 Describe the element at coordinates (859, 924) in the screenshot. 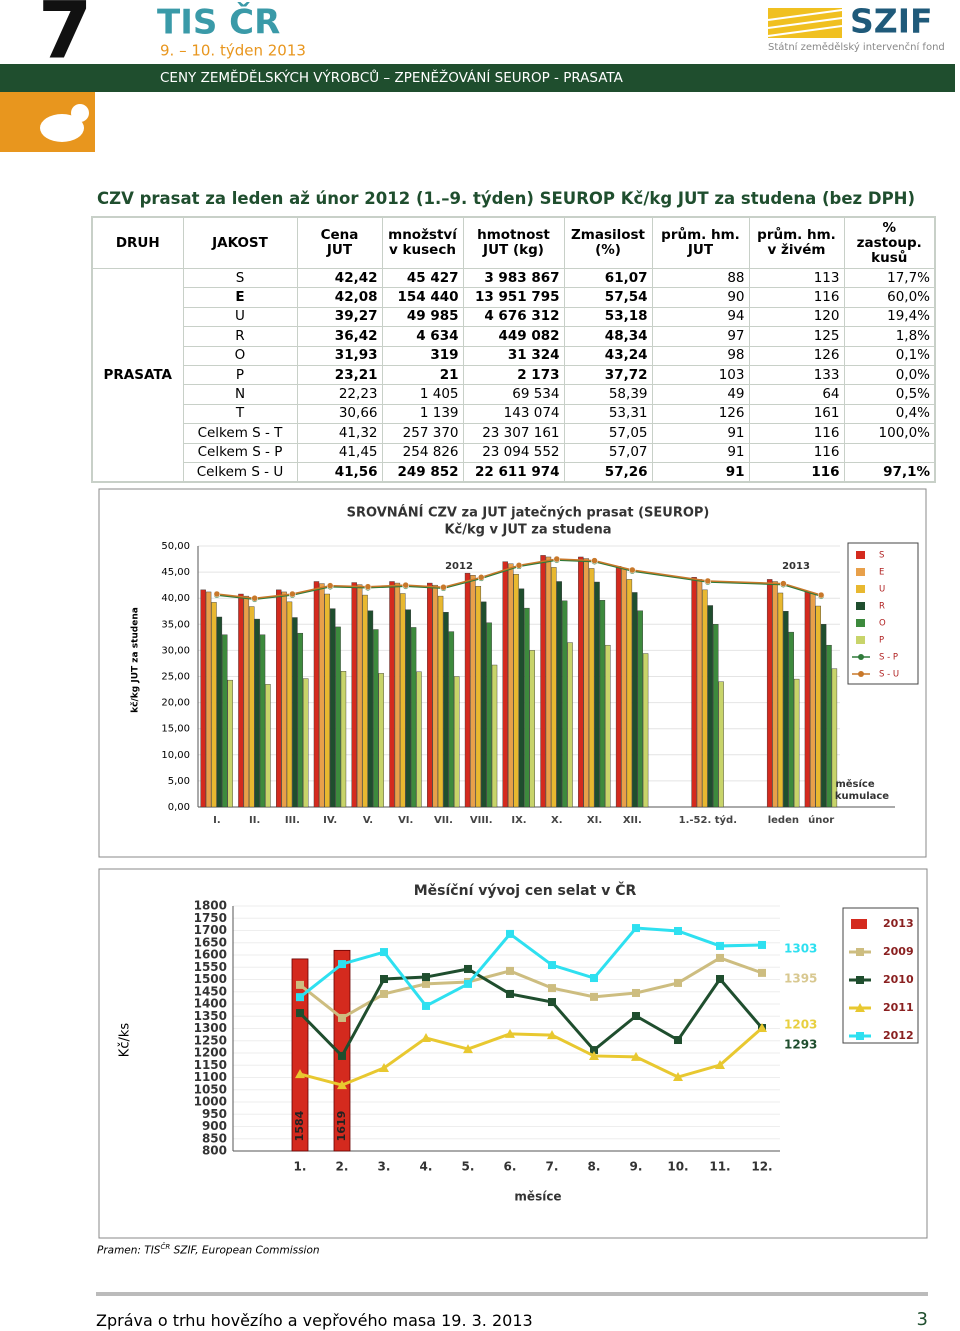

I see `legend-swatch` at that location.